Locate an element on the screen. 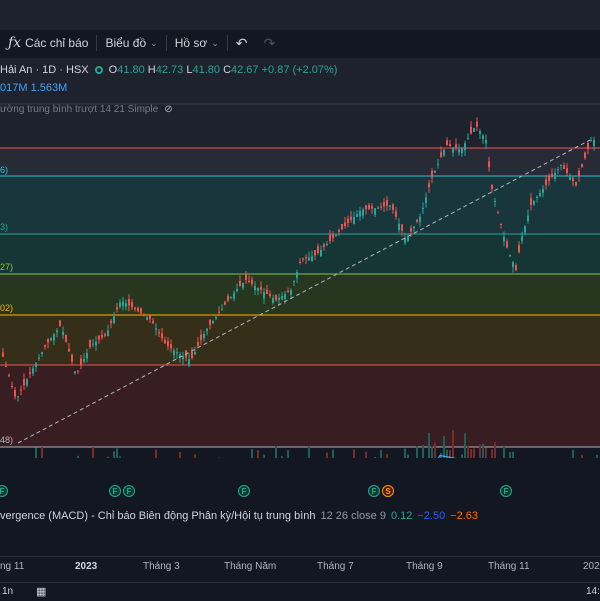 The height and width of the screenshot is (601, 600). market-status-icon is located at coordinates (99, 70).